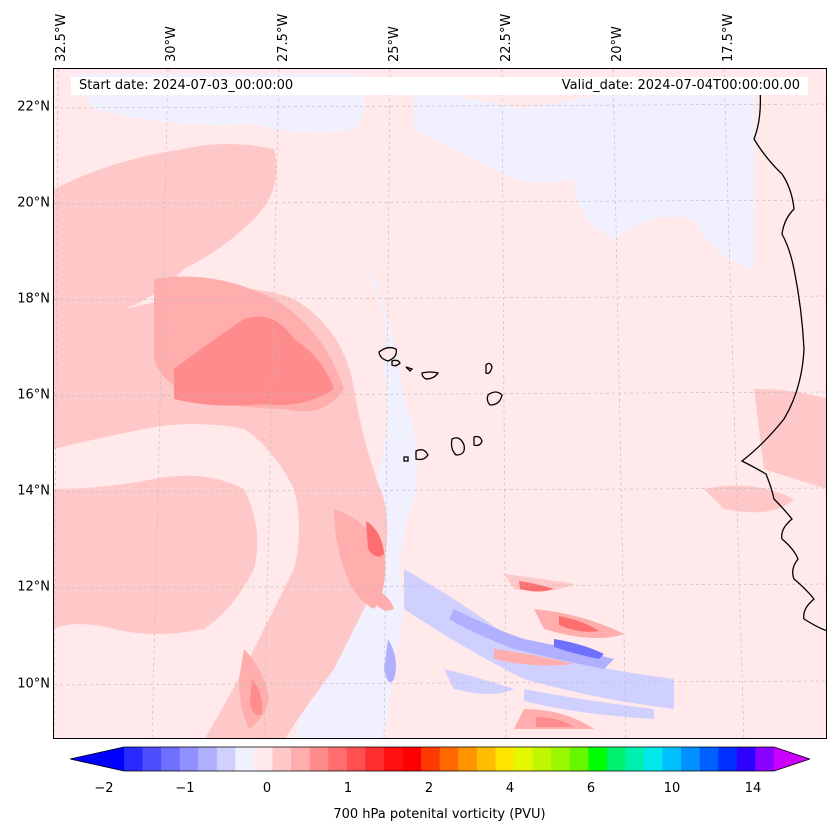  Describe the element at coordinates (104, 788) in the screenshot. I see `colorbar-tick-label: −2` at that location.